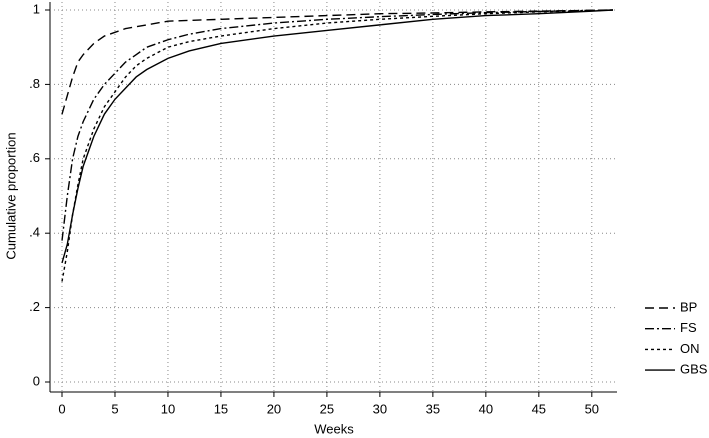  I want to click on y-axis-label: Cumulative proportion, so click(10, 195).